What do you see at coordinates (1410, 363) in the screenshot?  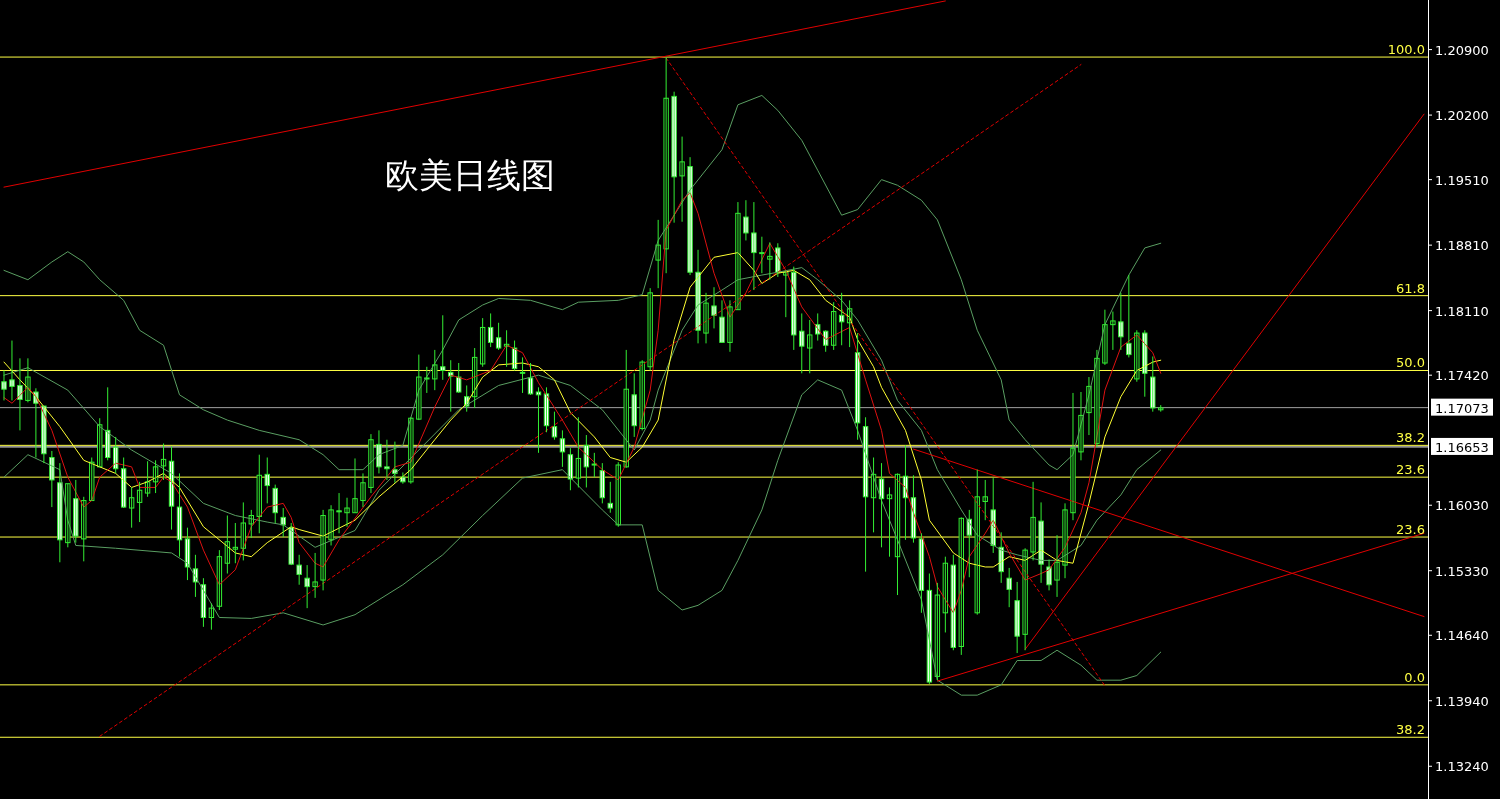 I see `annotation: 50.0` at bounding box center [1410, 363].